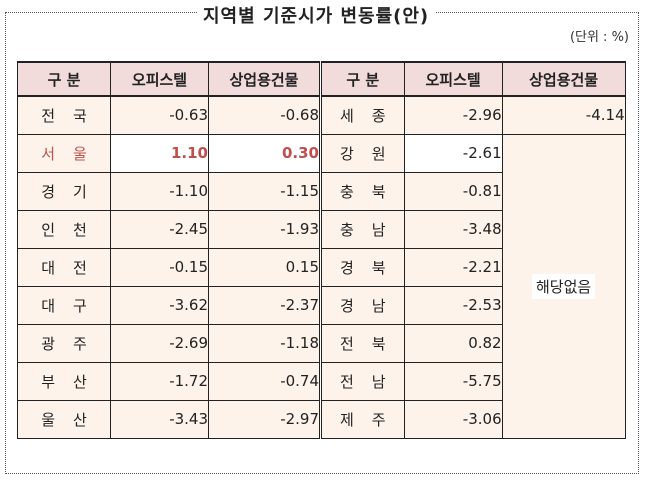 Image resolution: width=649 pixels, height=484 pixels. What do you see at coordinates (159, 191) in the screenshot?
I see `officetel-cell: -1.10` at bounding box center [159, 191].